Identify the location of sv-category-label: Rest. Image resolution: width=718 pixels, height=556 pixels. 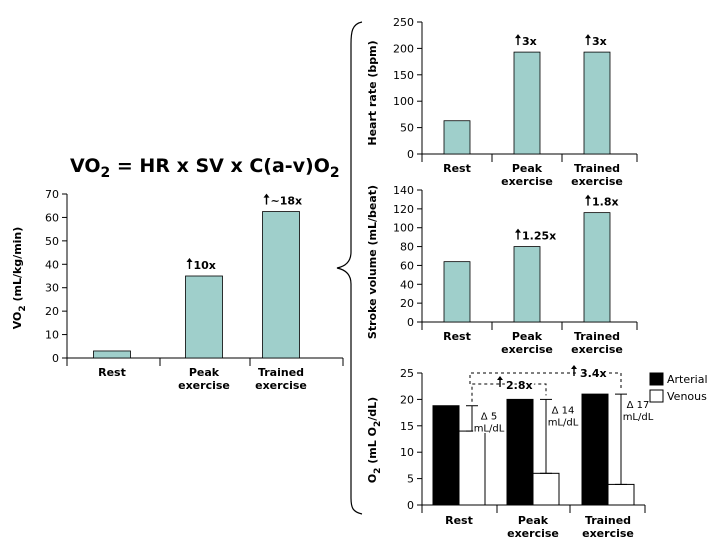
(457, 336).